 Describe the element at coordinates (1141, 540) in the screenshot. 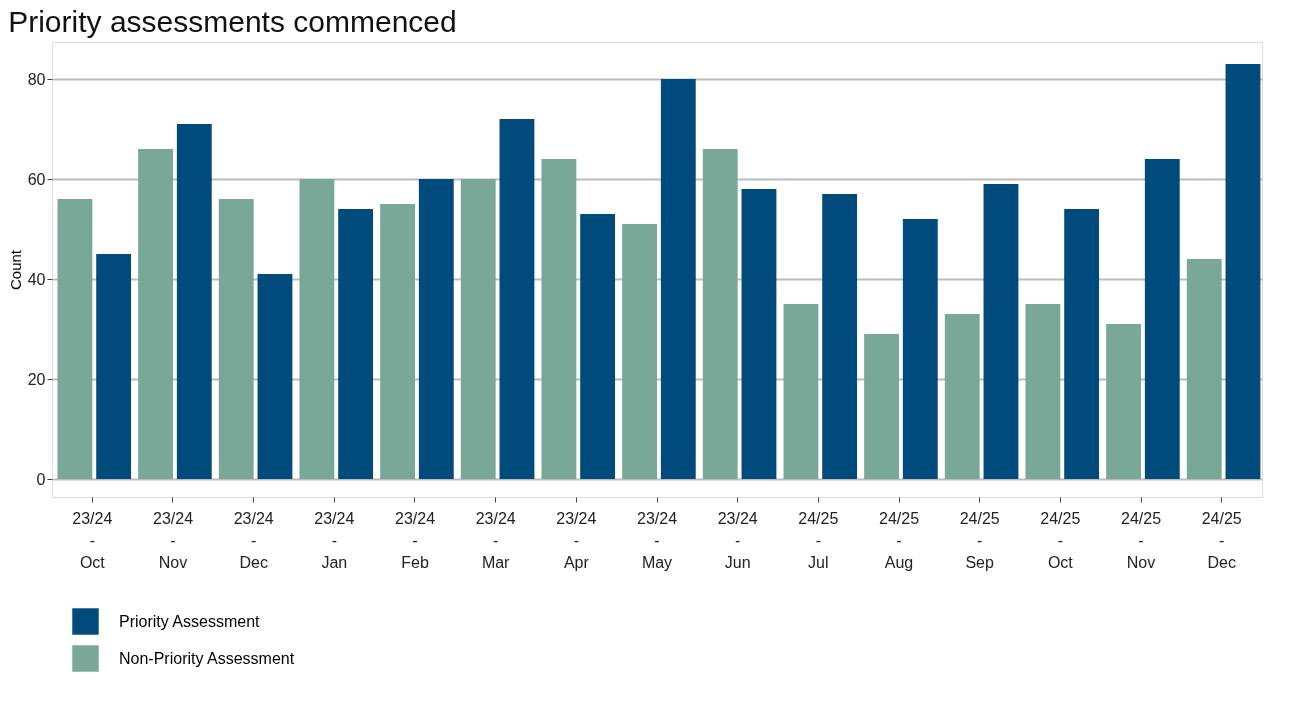

I see `x-tick-label: 24/25 - Nov` at that location.